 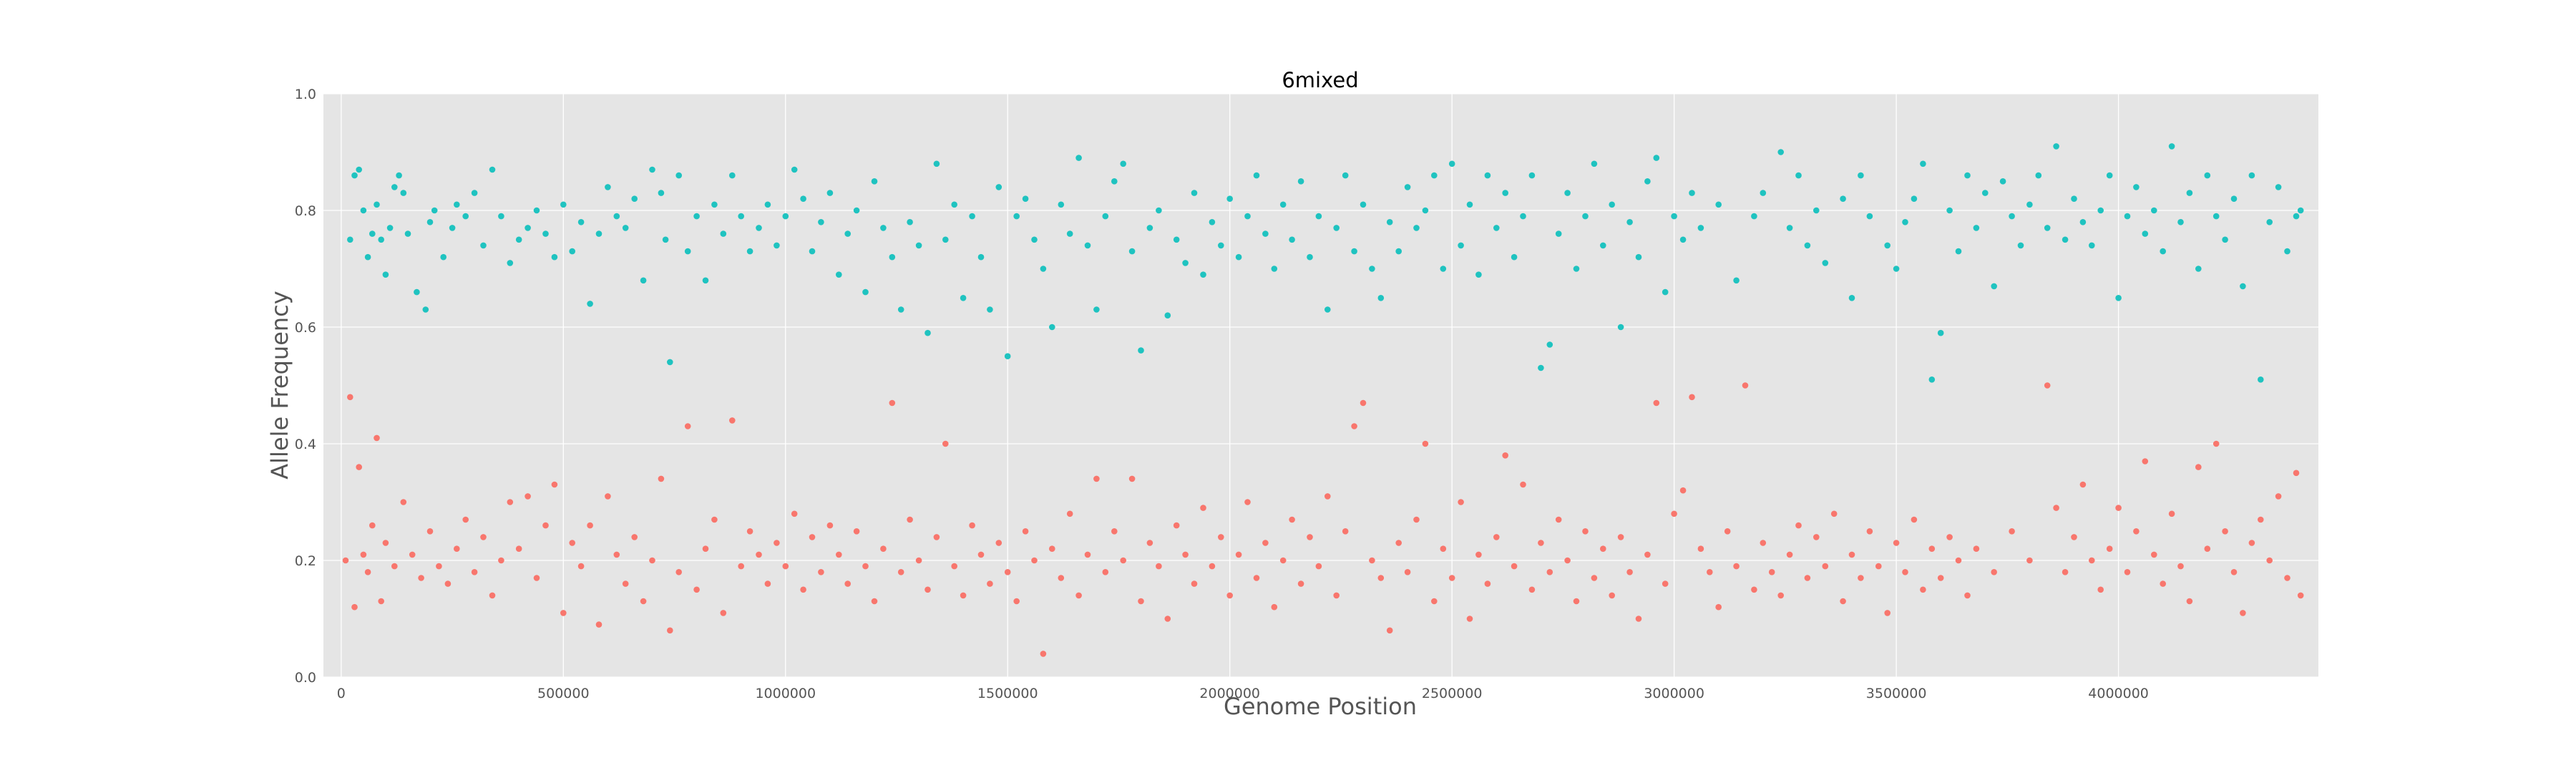 What do you see at coordinates (279, 385) in the screenshot?
I see `y-axis-label: Allele Frequency` at bounding box center [279, 385].